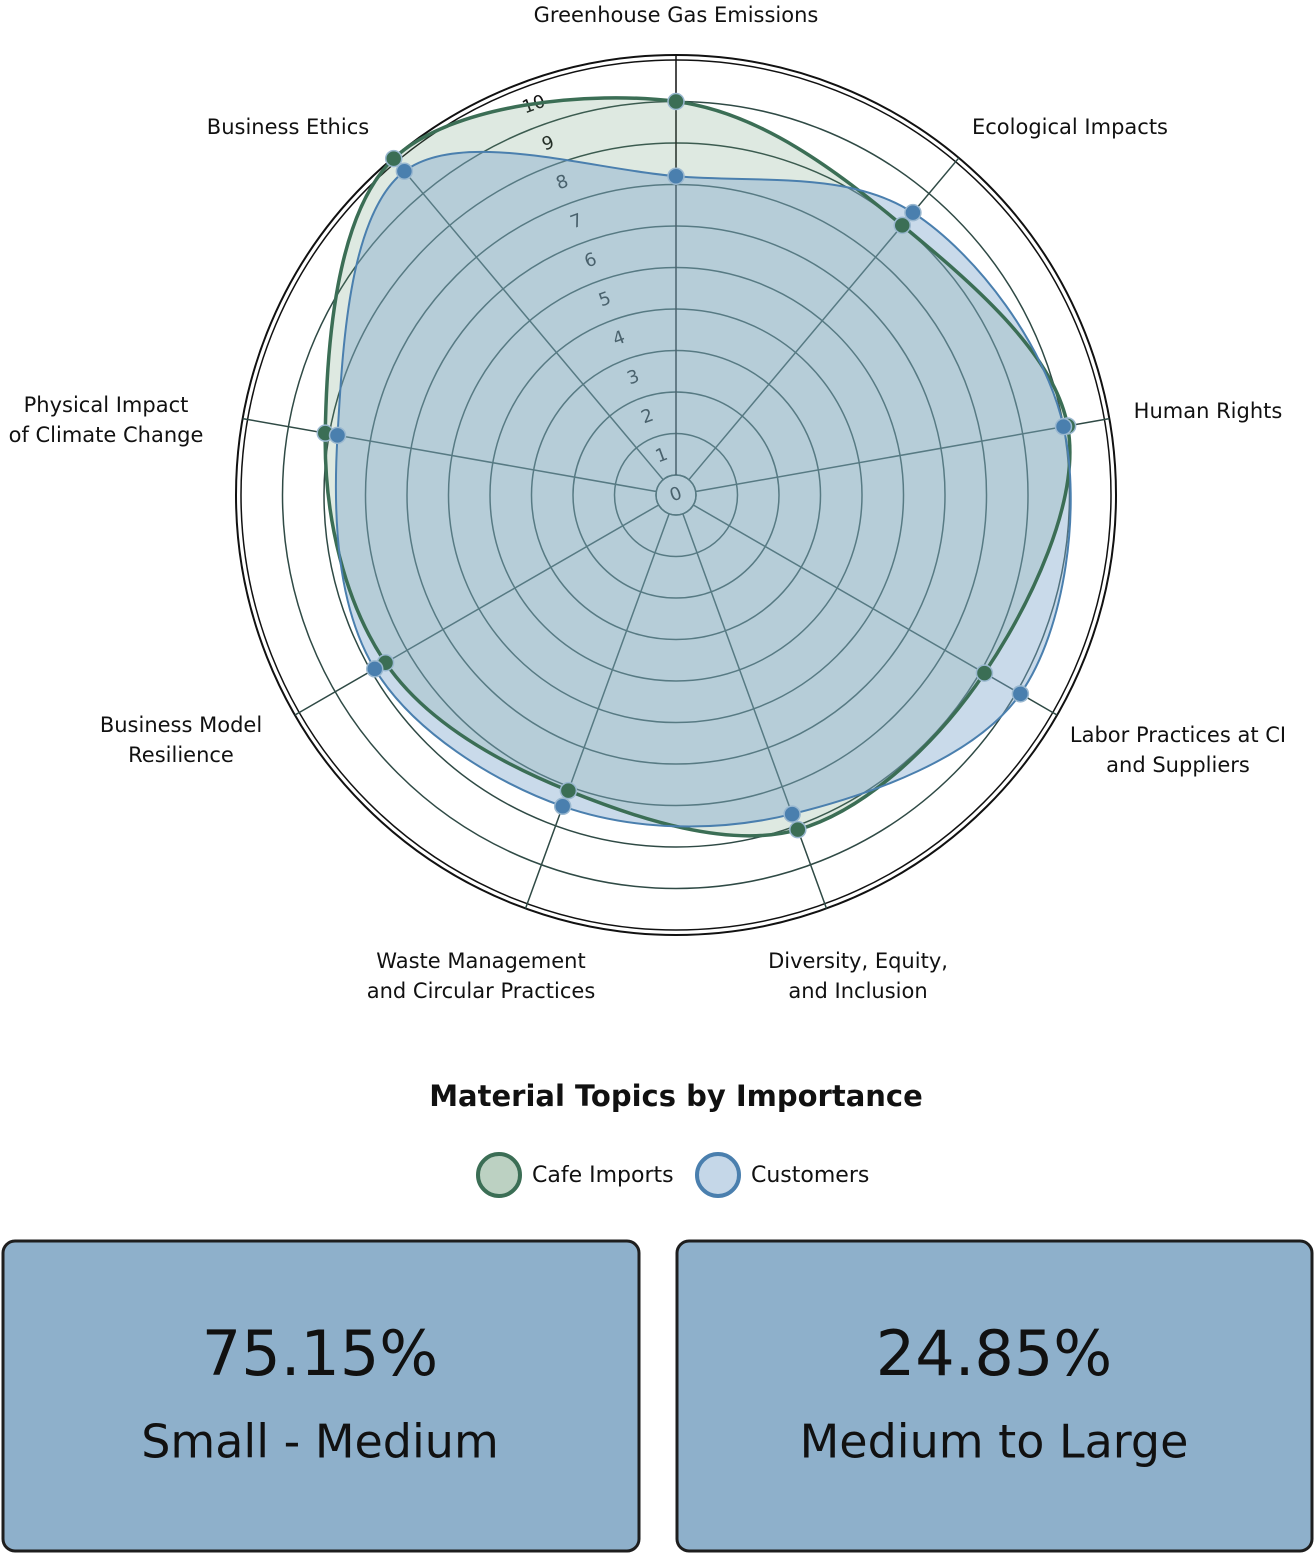 The image size is (1316, 1558). Describe the element at coordinates (1208, 411) in the screenshot. I see `category-label: Human Rights` at that location.